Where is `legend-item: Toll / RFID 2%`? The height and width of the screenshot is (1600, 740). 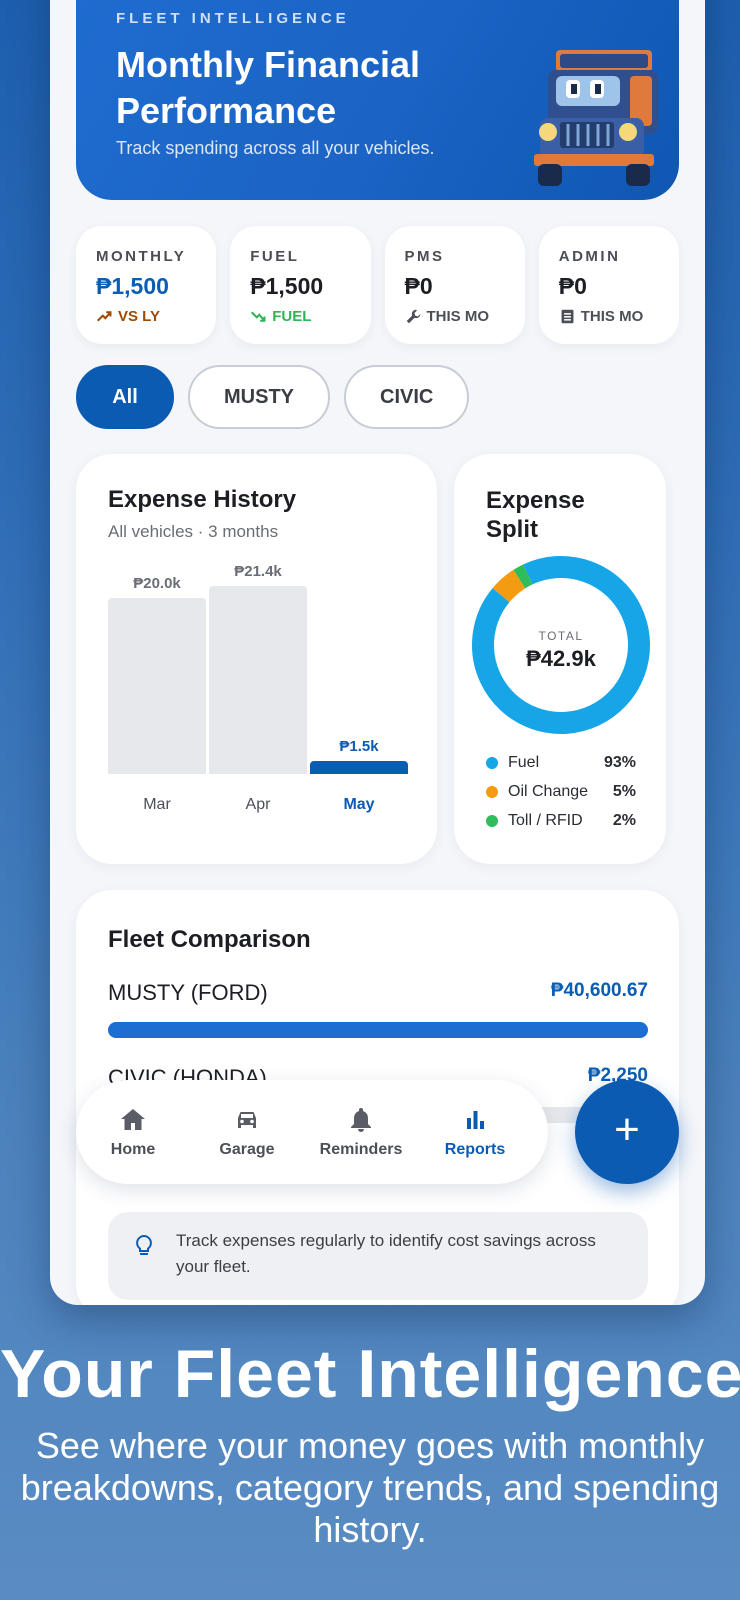
legend-item: Toll / RFID 2% is located at coordinates (561, 820).